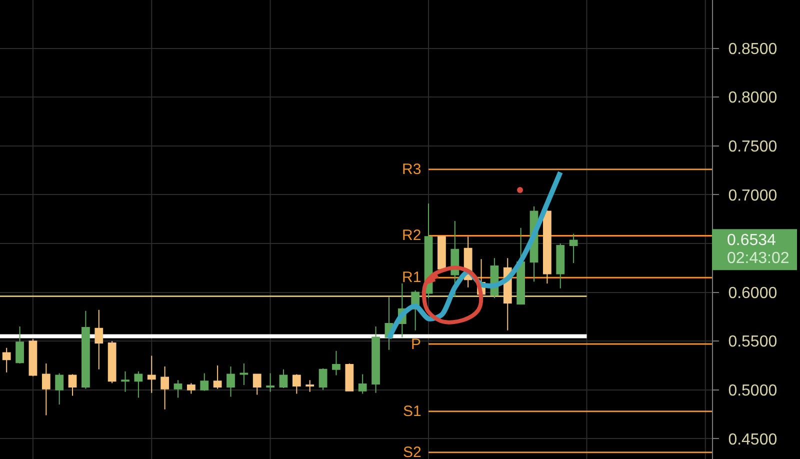 This screenshot has width=800, height=459. Describe the element at coordinates (753, 195) in the screenshot. I see `y-tick-label: 0.7000` at that location.